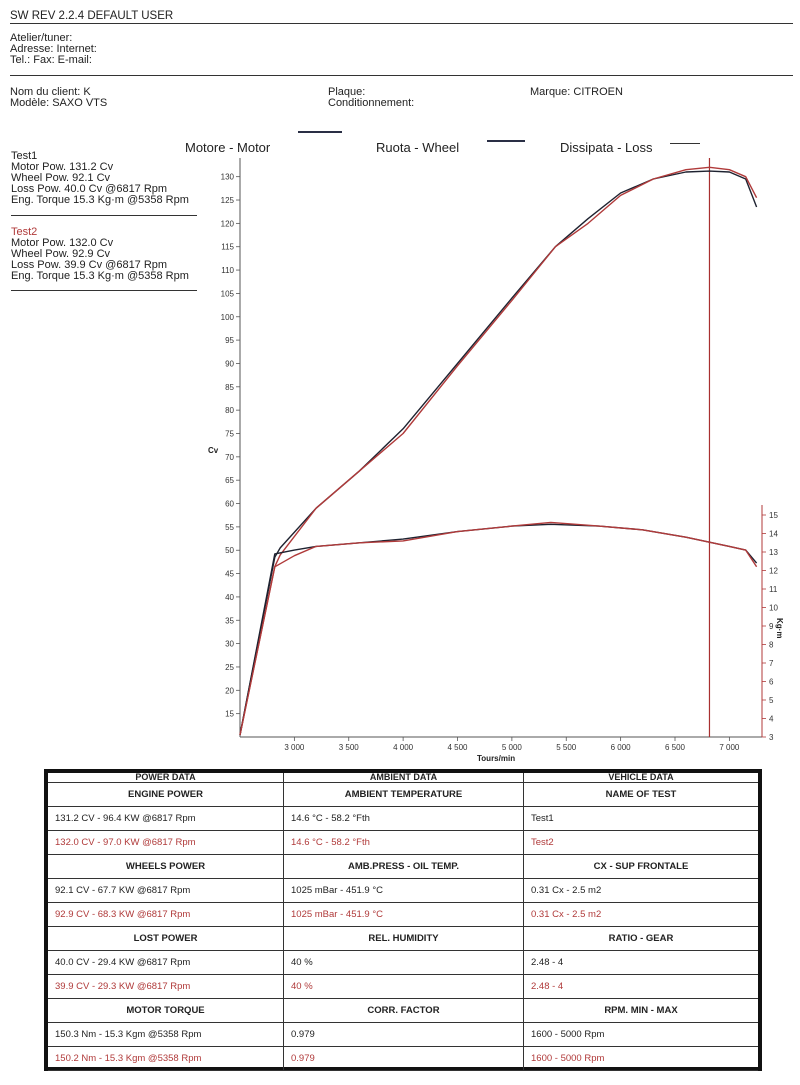 This screenshot has width=800, height=1085. What do you see at coordinates (457, 747) in the screenshot?
I see `x-tick-label: 4 500` at bounding box center [457, 747].